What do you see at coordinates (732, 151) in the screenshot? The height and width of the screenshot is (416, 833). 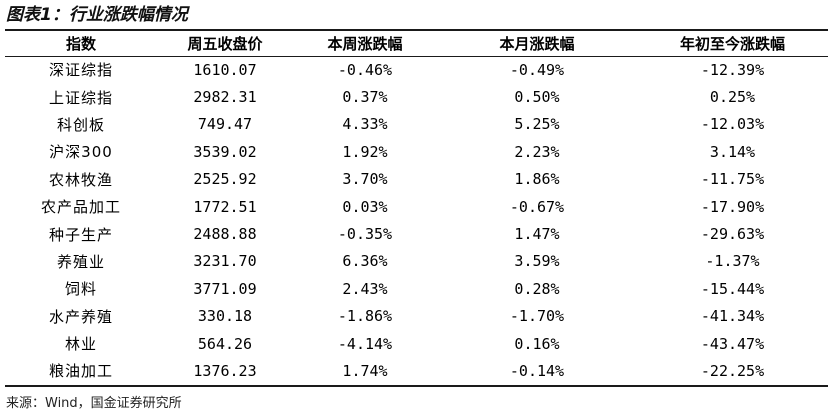 I see `ytd-change-cell: 3.14%` at bounding box center [732, 151].